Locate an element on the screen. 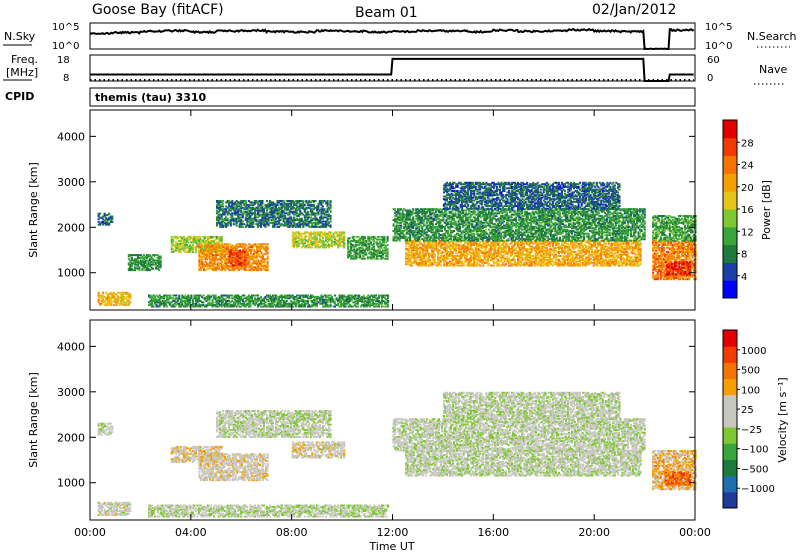 The image size is (800, 554). freq-left-tick-top: 18 is located at coordinates (63, 60).